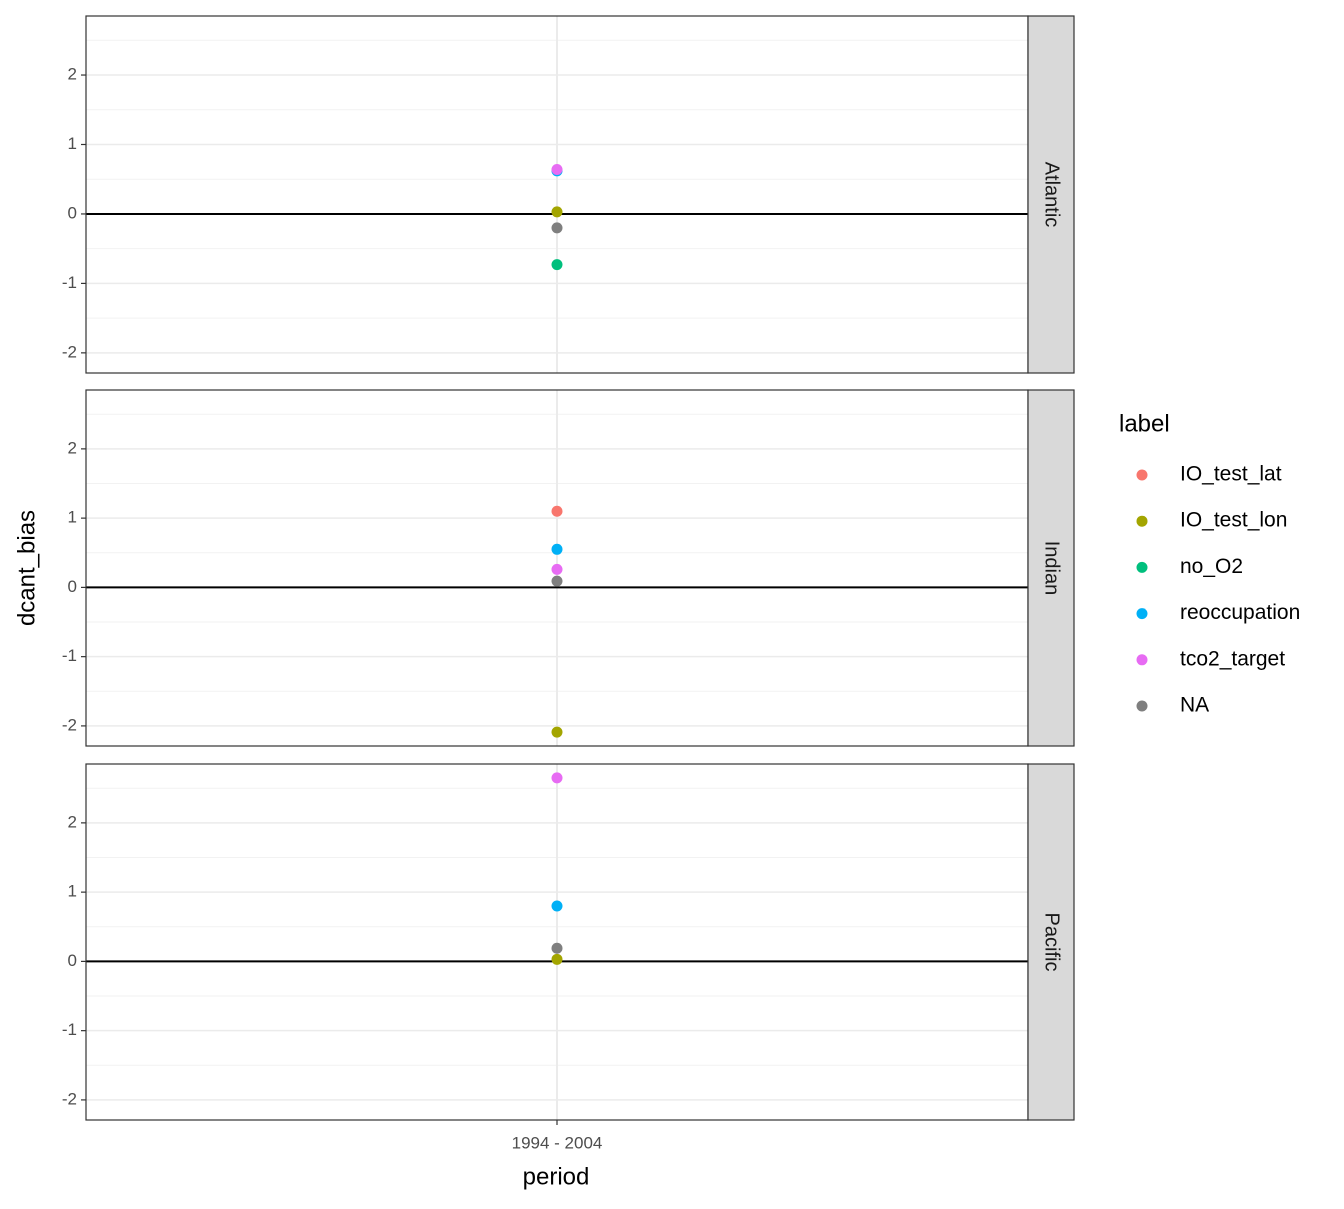 The image size is (1344, 1209). I want to click on legend-title: label, so click(1144, 423).